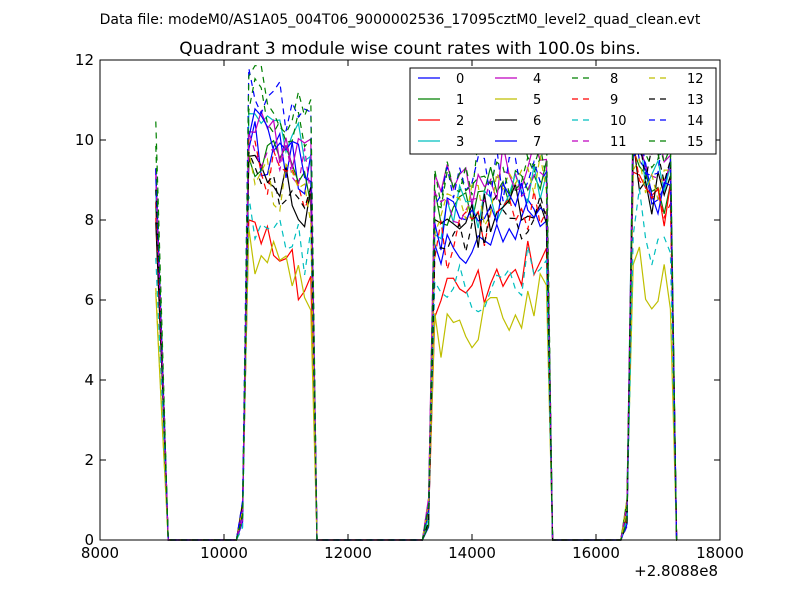  What do you see at coordinates (537, 79) in the screenshot?
I see `legend-label: 4` at bounding box center [537, 79].